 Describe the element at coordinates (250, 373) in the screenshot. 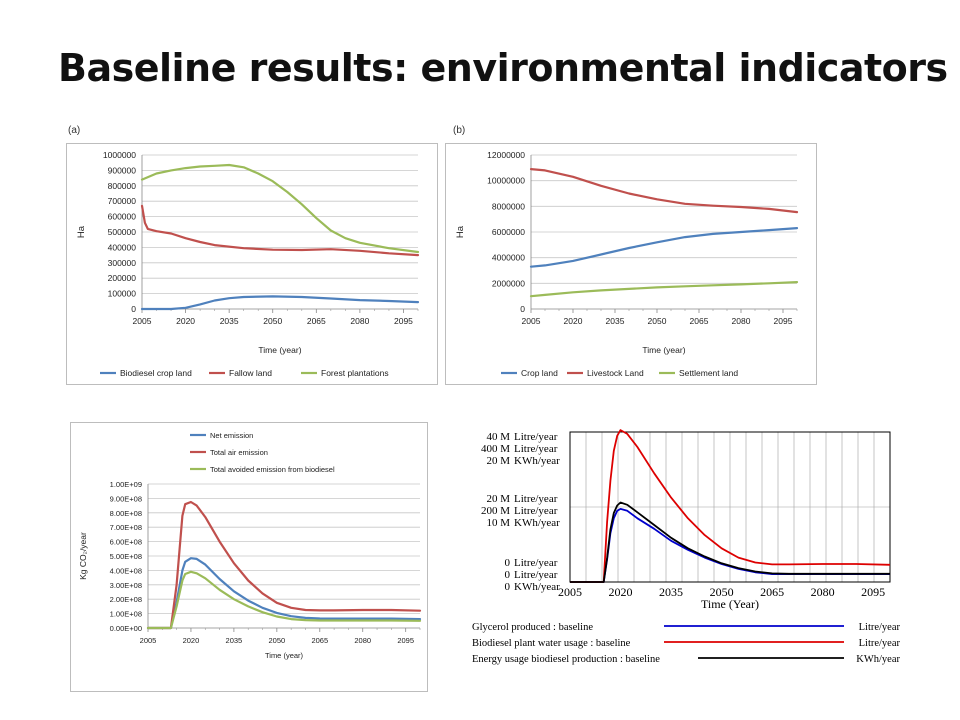

I see `legend-label: Fallow land` at that location.